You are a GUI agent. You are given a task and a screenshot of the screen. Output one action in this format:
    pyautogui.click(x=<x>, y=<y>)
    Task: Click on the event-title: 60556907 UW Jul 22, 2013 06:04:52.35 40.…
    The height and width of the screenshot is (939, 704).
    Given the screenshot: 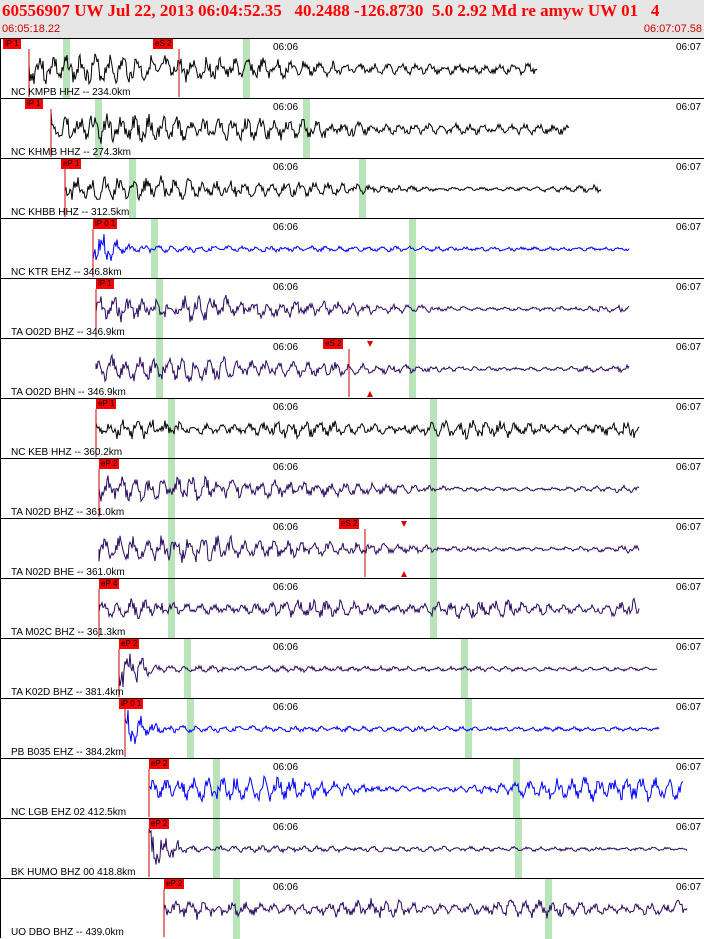 What is the action you would take?
    pyautogui.click(x=331, y=10)
    